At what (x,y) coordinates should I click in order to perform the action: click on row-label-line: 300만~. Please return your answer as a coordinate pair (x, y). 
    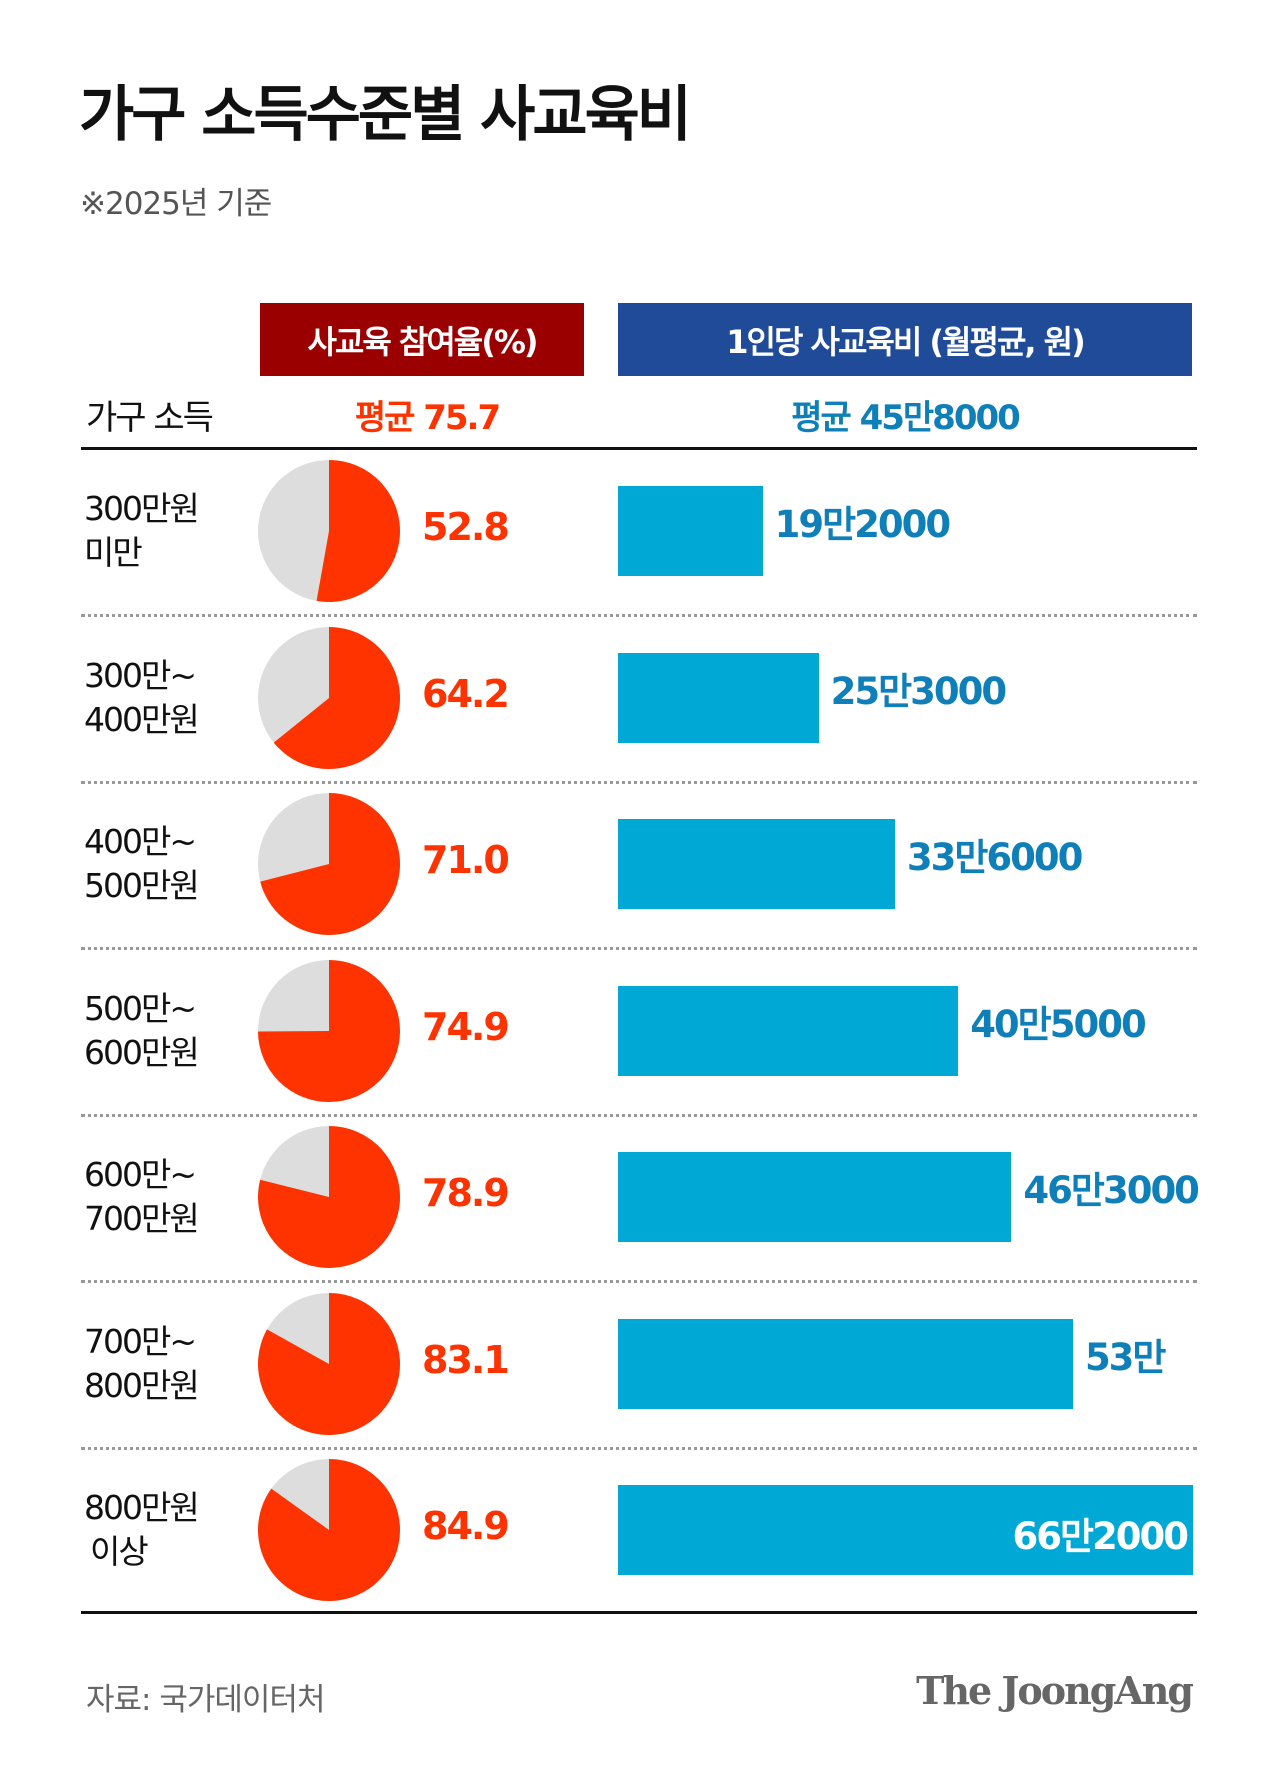
    Looking at the image, I should click on (140, 675).